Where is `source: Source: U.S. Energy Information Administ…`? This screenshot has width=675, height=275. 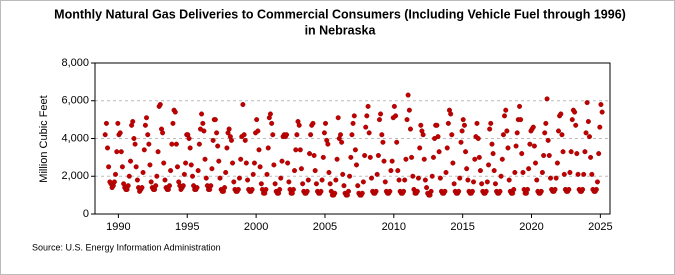
source: Source: U.S. Energy Information Administ… is located at coordinates (126, 247).